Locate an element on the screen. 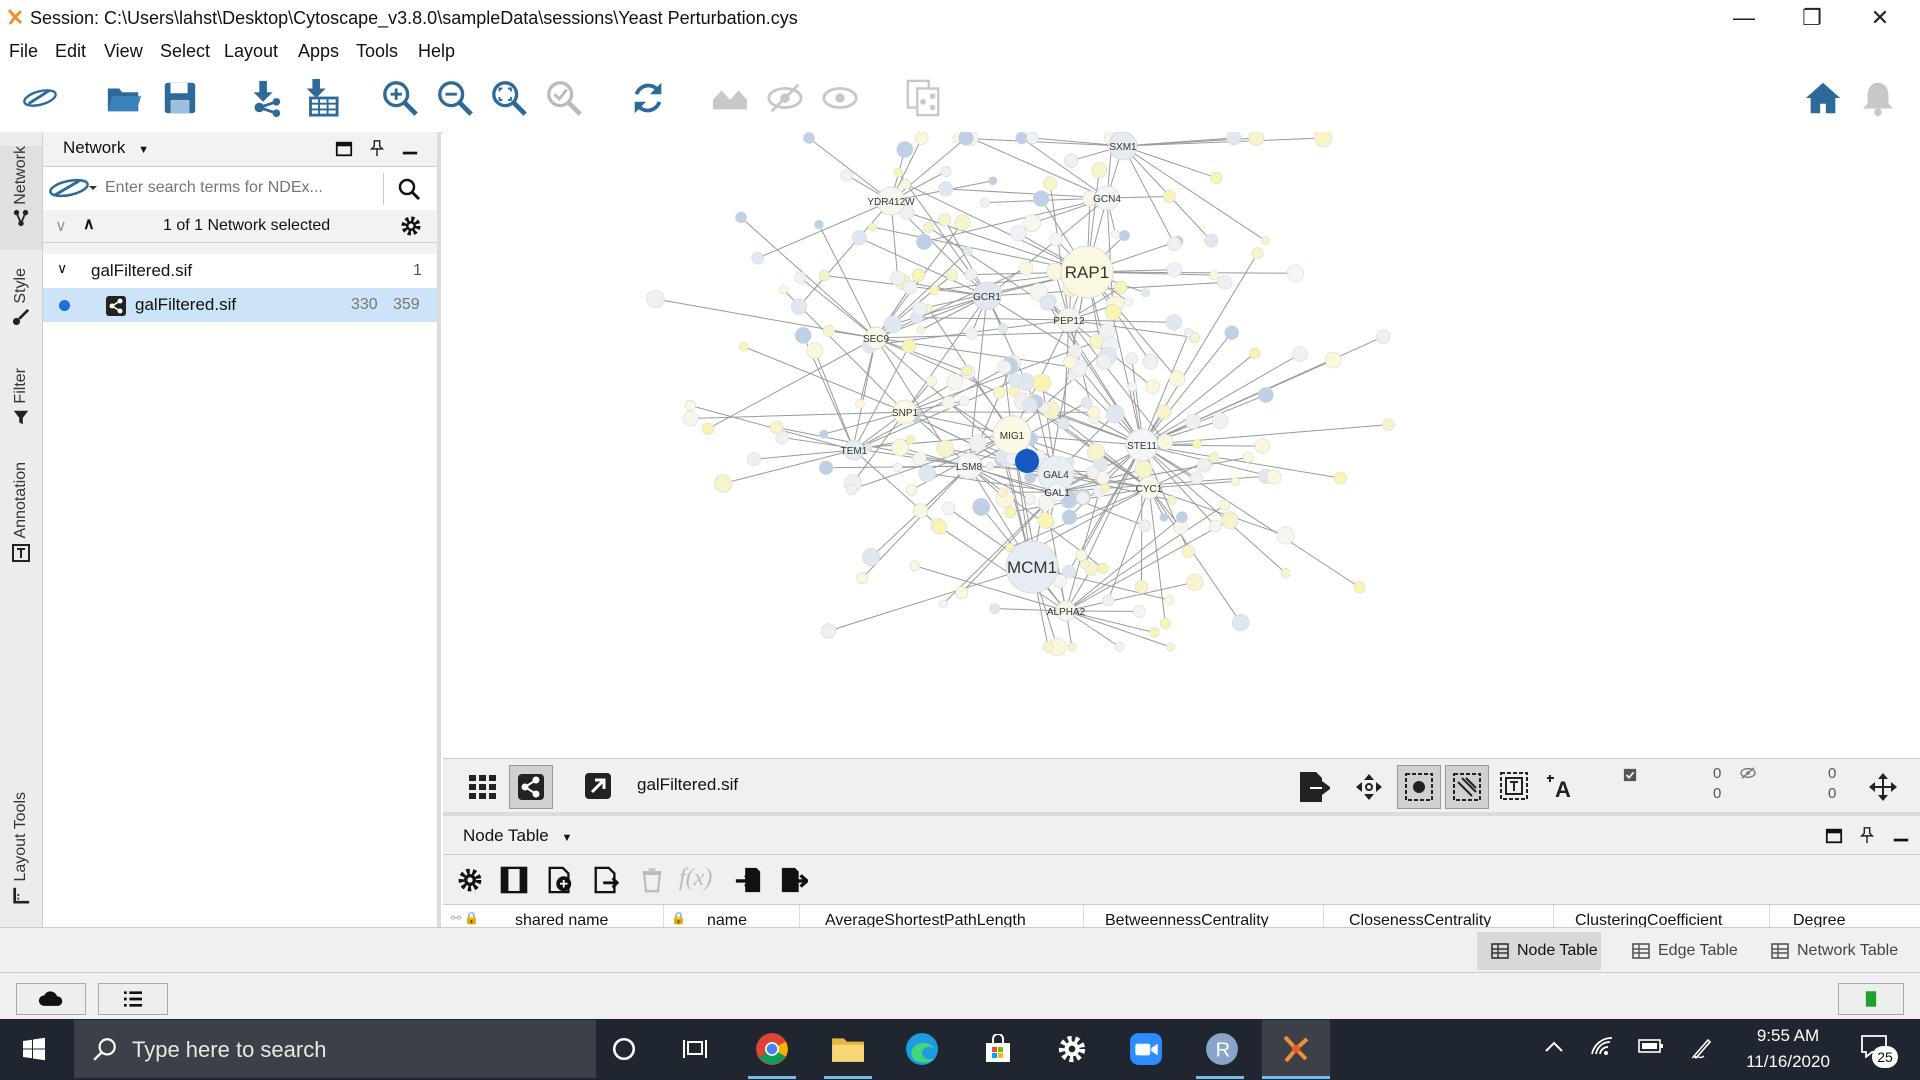 The image size is (1920, 1080). taskbar-search-box: Type here to search is located at coordinates (335, 1049).